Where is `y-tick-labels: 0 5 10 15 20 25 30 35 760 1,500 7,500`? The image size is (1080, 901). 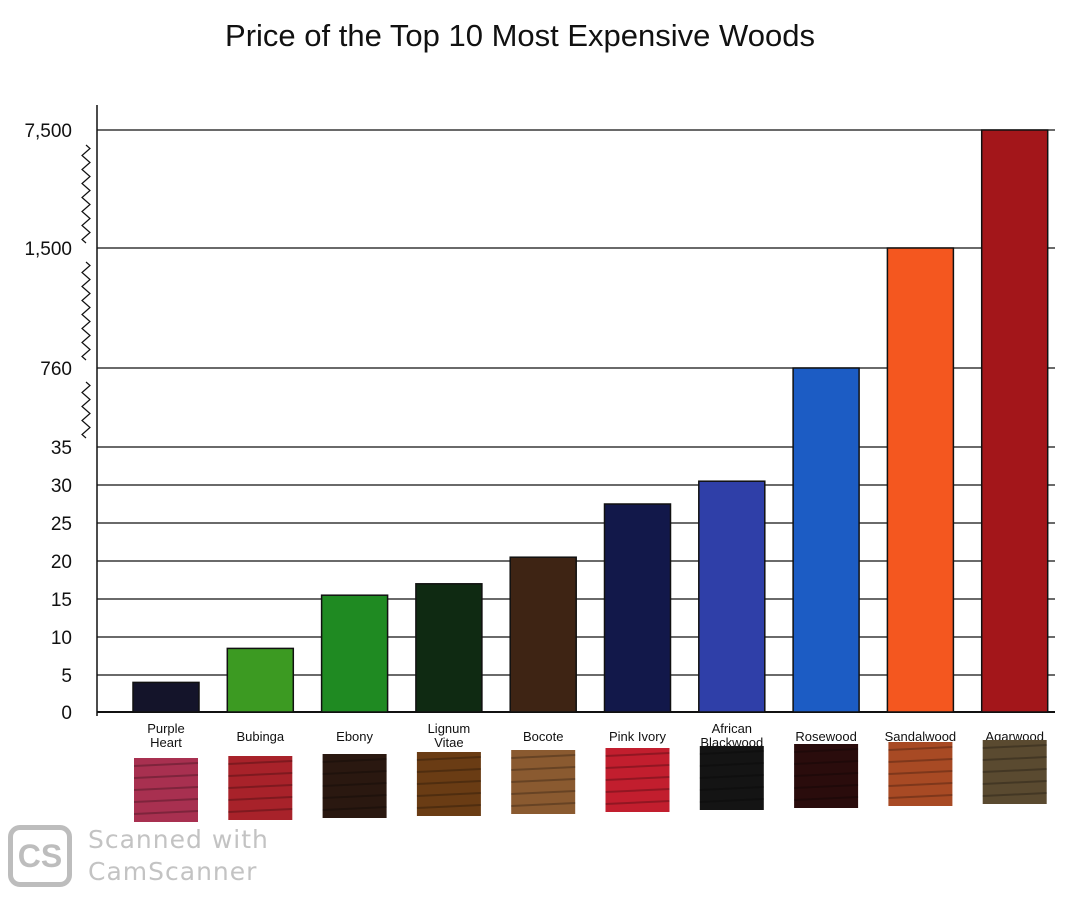 y-tick-labels: 0 5 10 15 20 25 30 35 760 1,500 7,500 is located at coordinates (48, 422).